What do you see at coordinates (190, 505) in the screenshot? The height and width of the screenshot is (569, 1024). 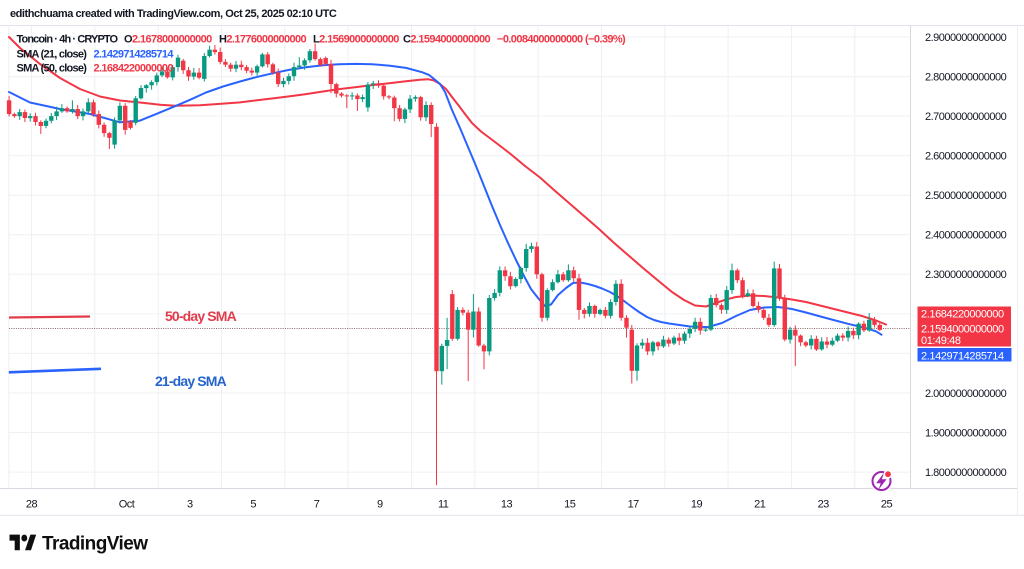 I see `svg-text: 3` at bounding box center [190, 505].